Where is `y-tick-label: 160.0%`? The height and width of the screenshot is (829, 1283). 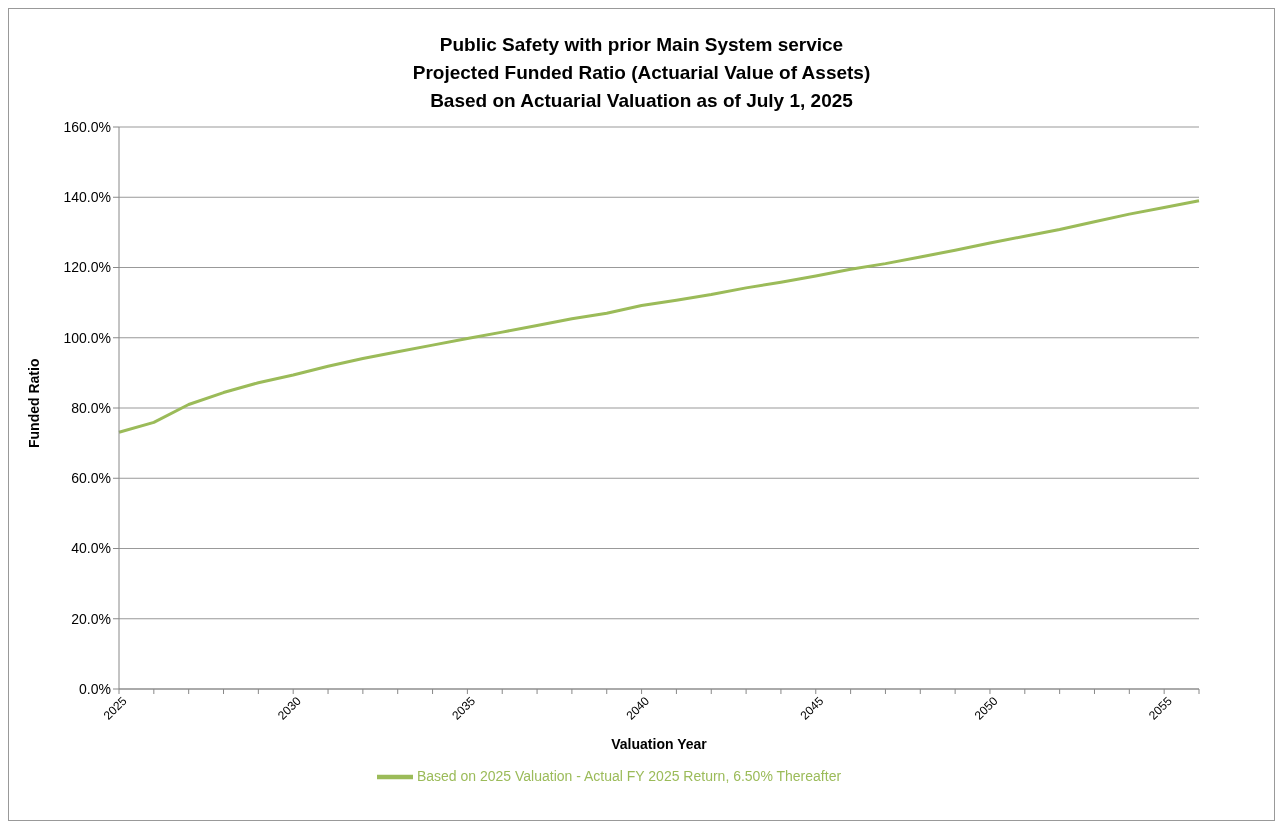 y-tick-label: 160.0% is located at coordinates (87, 126).